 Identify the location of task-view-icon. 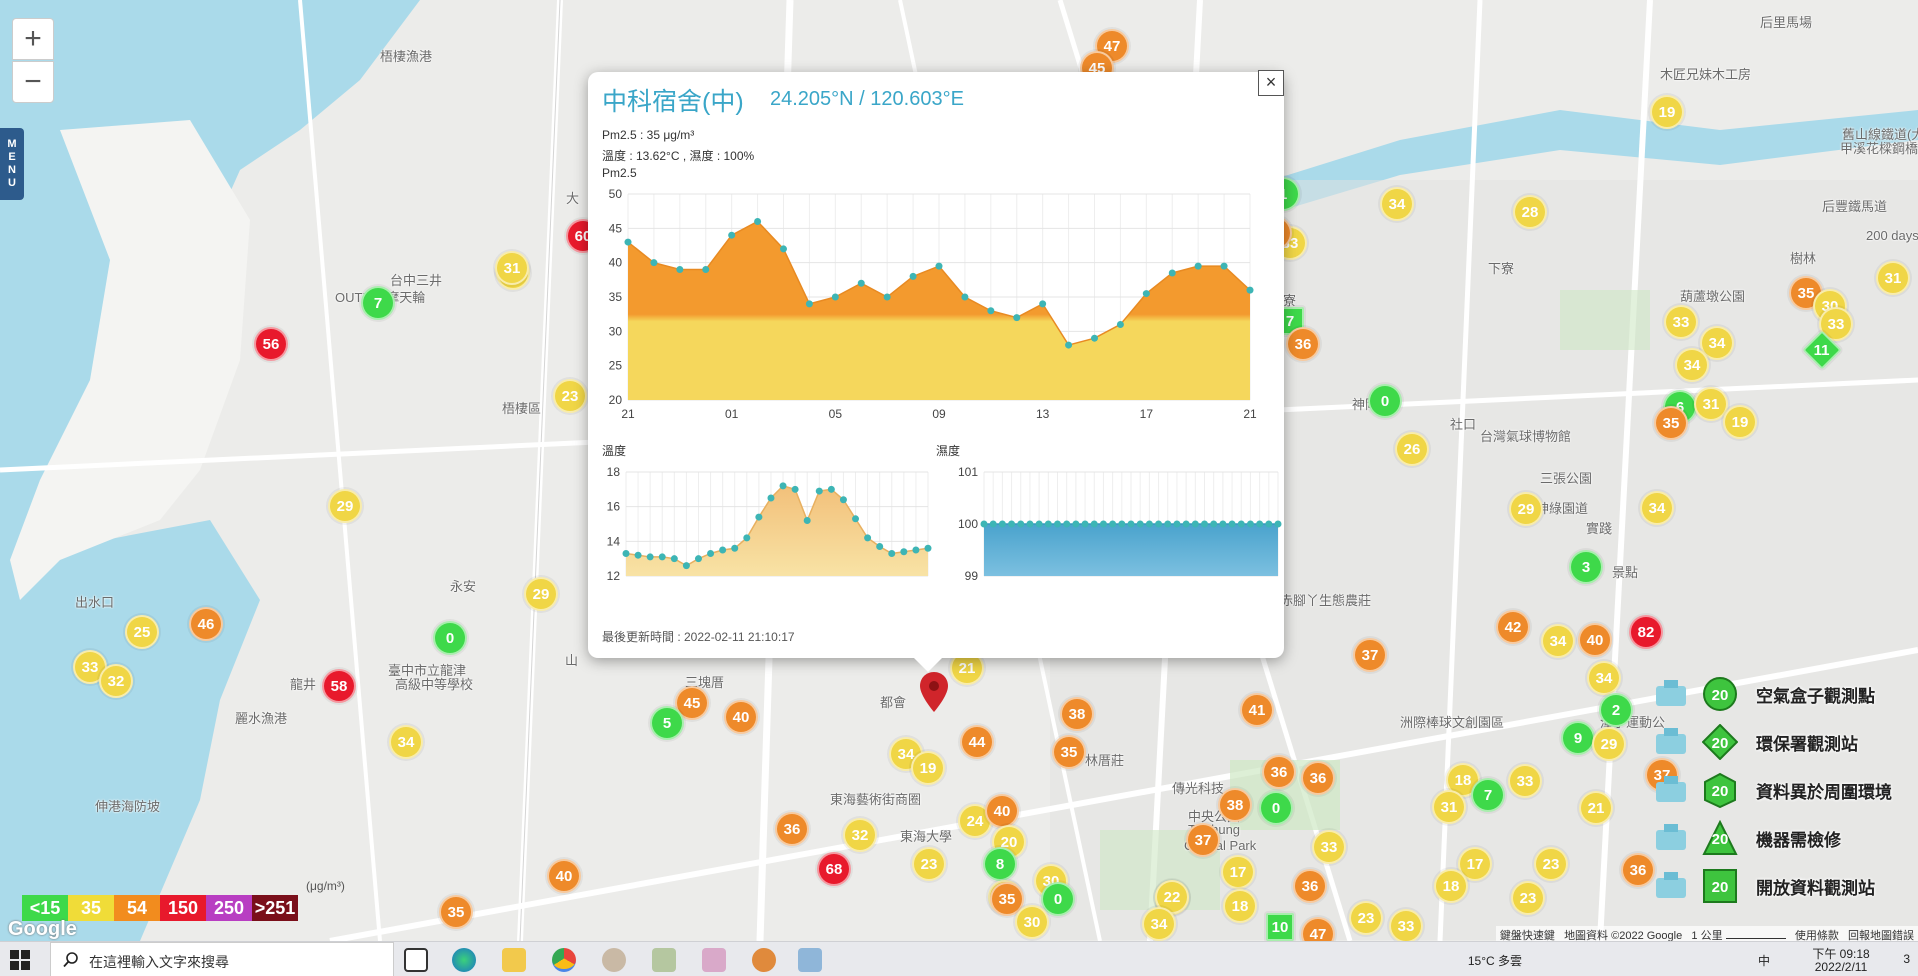
(416, 960).